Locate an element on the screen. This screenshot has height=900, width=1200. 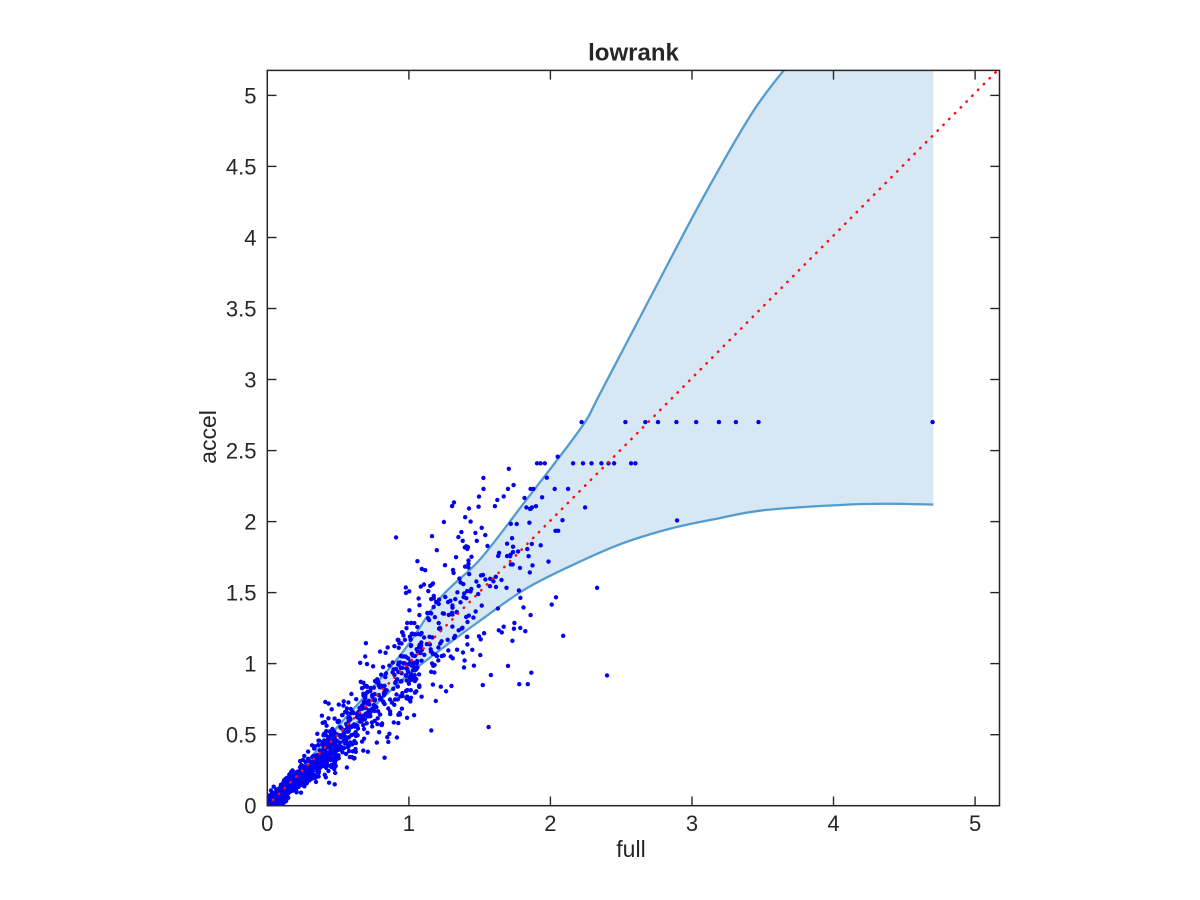
svg-text: accel is located at coordinates (208, 437).